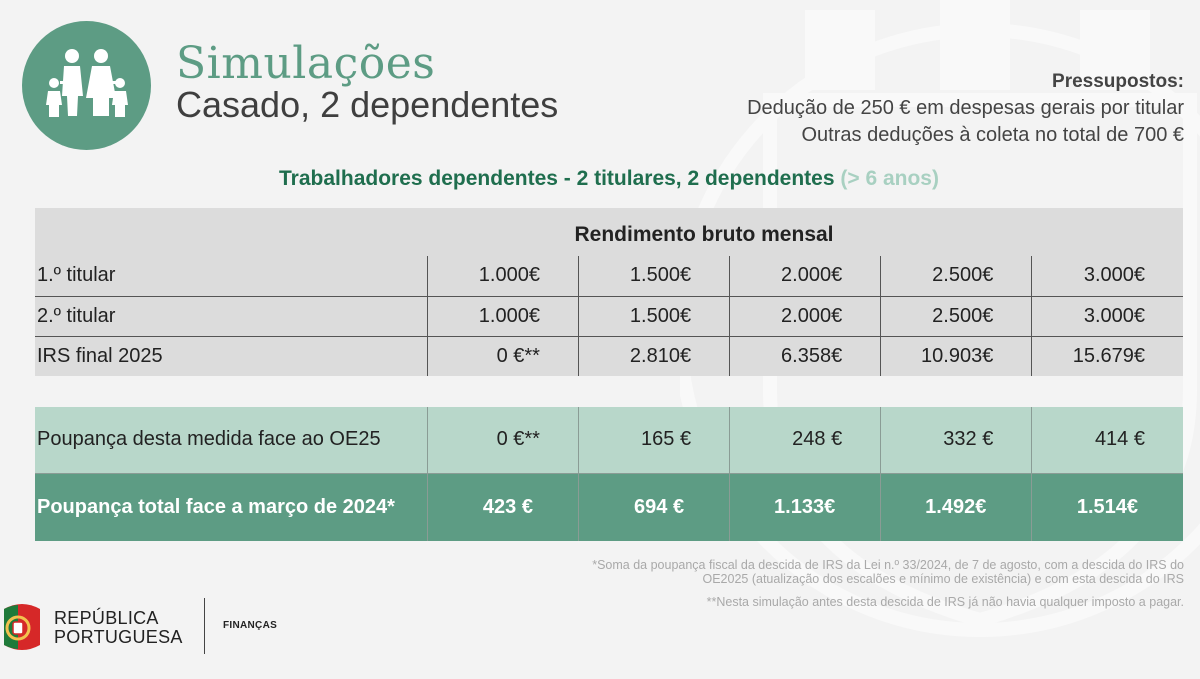 Image resolution: width=1200 pixels, height=679 pixels. I want to click on table-cell: 10.903€, so click(956, 355).